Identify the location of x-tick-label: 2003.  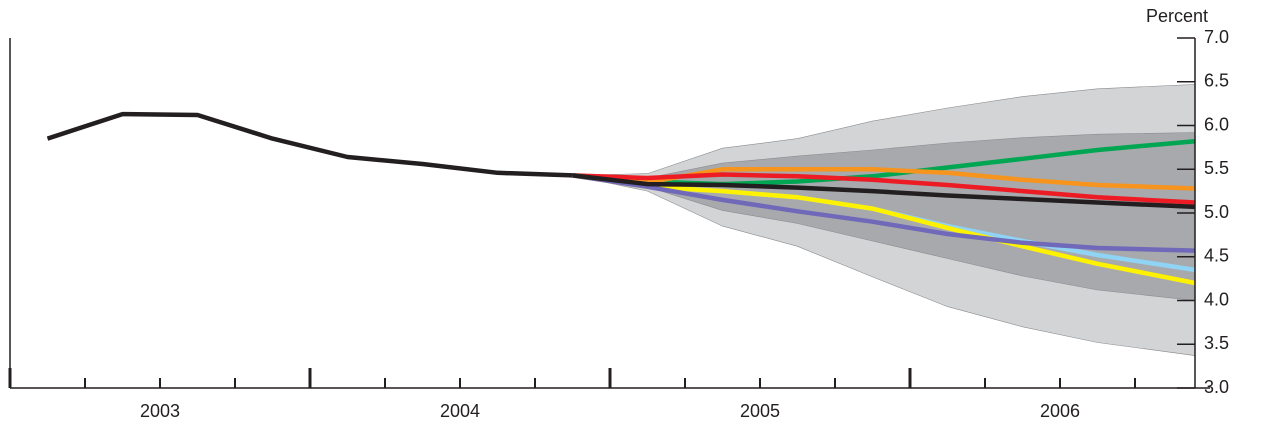
(160, 411).